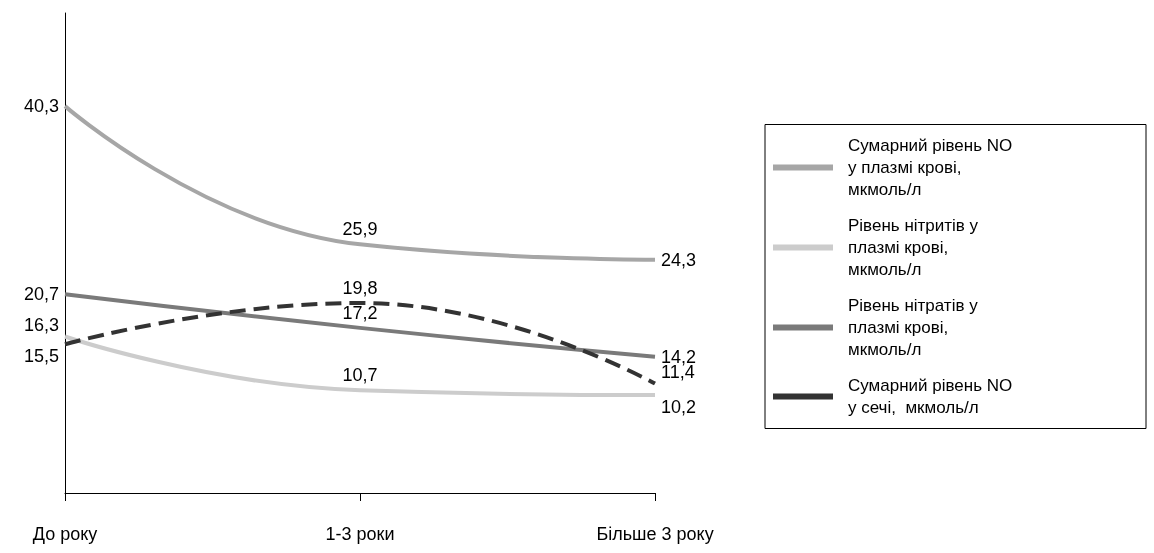 This screenshot has height=553, width=1154. What do you see at coordinates (360, 375) in the screenshot?
I see `data-label: 10,7` at bounding box center [360, 375].